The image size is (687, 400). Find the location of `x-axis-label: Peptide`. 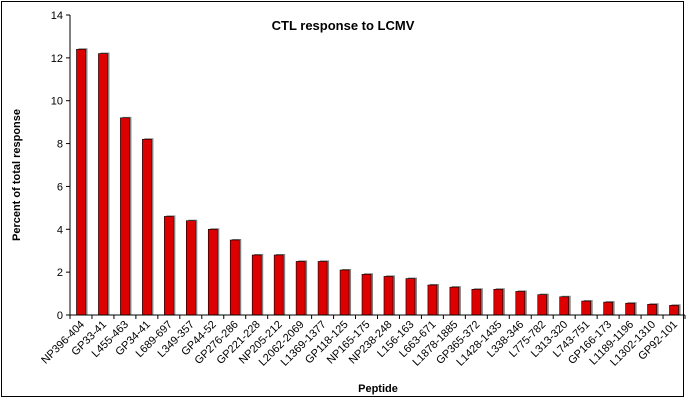

x-axis-label: Peptide is located at coordinates (378, 389).